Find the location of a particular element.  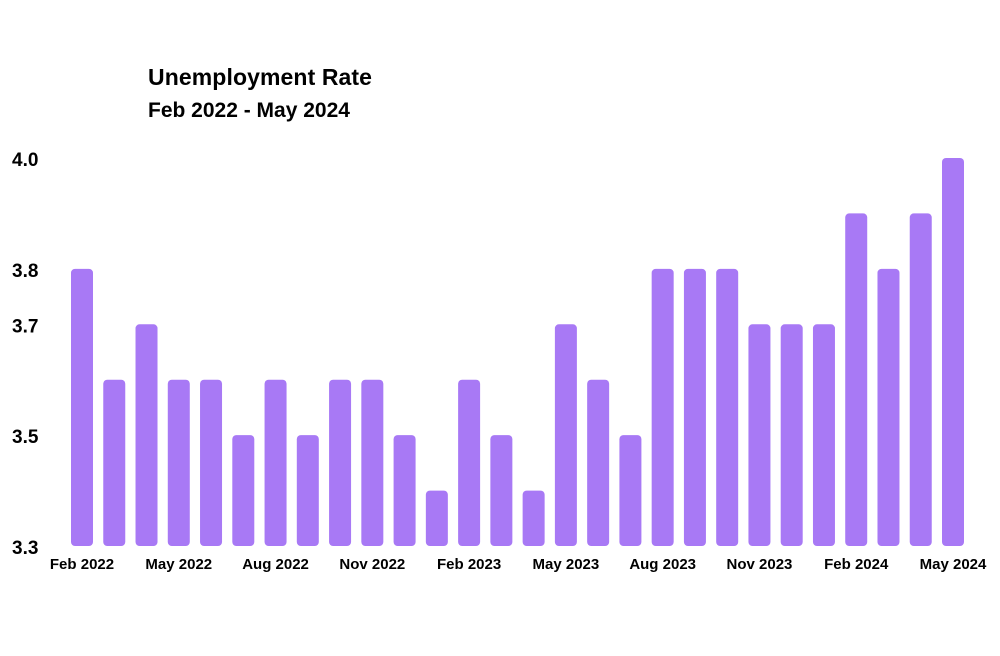

x-tick-label: May 2022 is located at coordinates (178, 564).